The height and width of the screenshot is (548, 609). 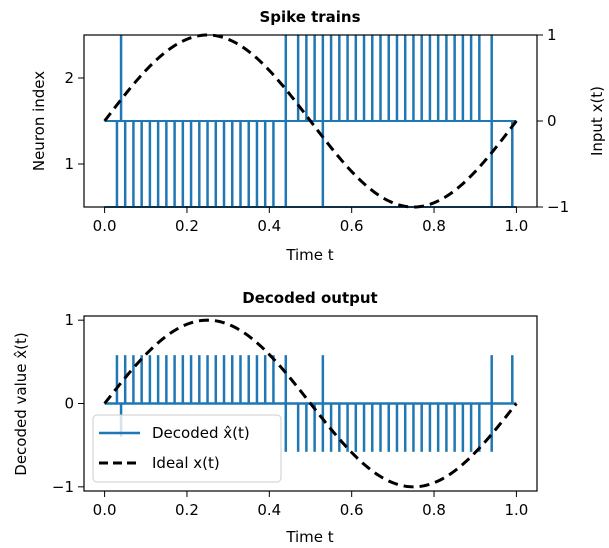 What do you see at coordinates (309, 17) in the screenshot?
I see `spike-trains-title: Spike trains` at bounding box center [309, 17].